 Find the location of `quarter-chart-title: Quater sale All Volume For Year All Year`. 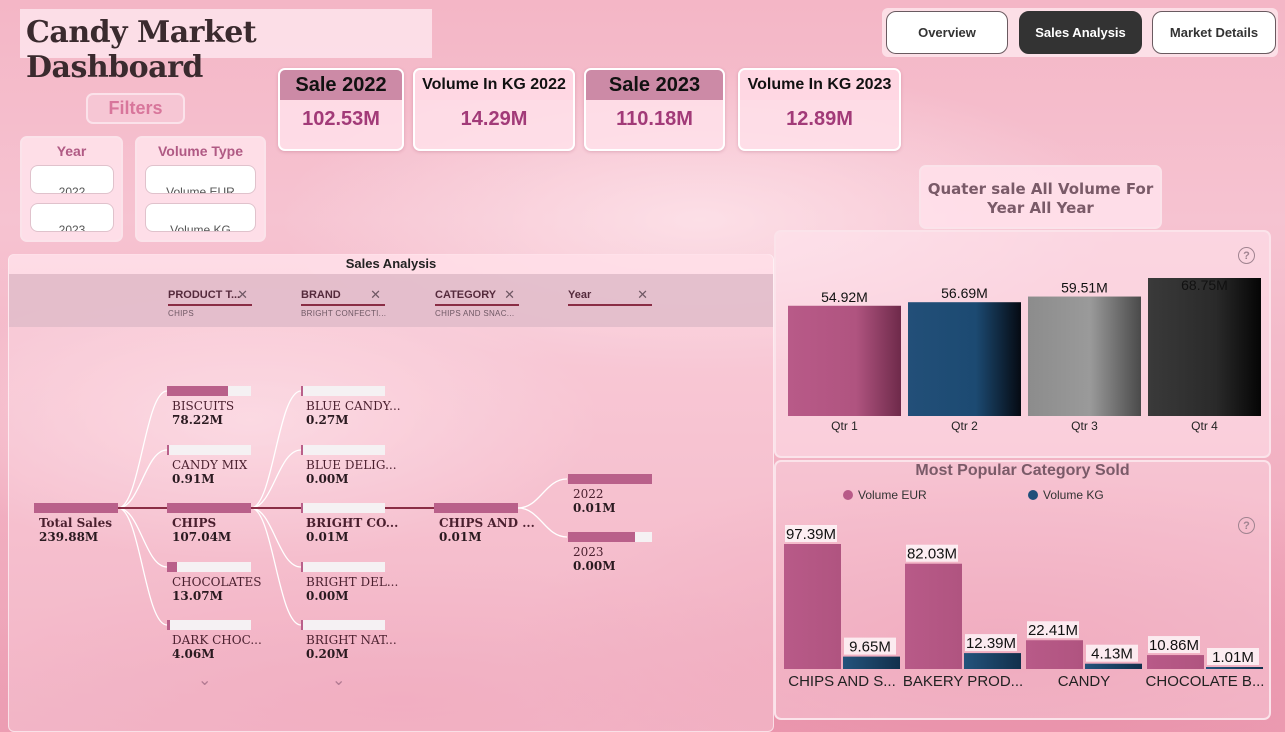

quarter-chart-title: Quater sale All Volume For Year All Year is located at coordinates (1040, 197).